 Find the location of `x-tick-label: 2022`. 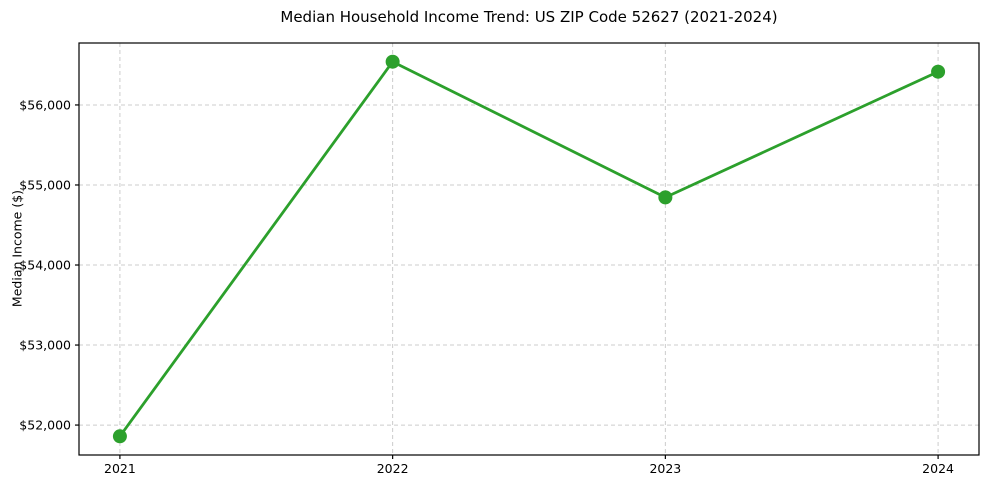

x-tick-label: 2022 is located at coordinates (393, 468).